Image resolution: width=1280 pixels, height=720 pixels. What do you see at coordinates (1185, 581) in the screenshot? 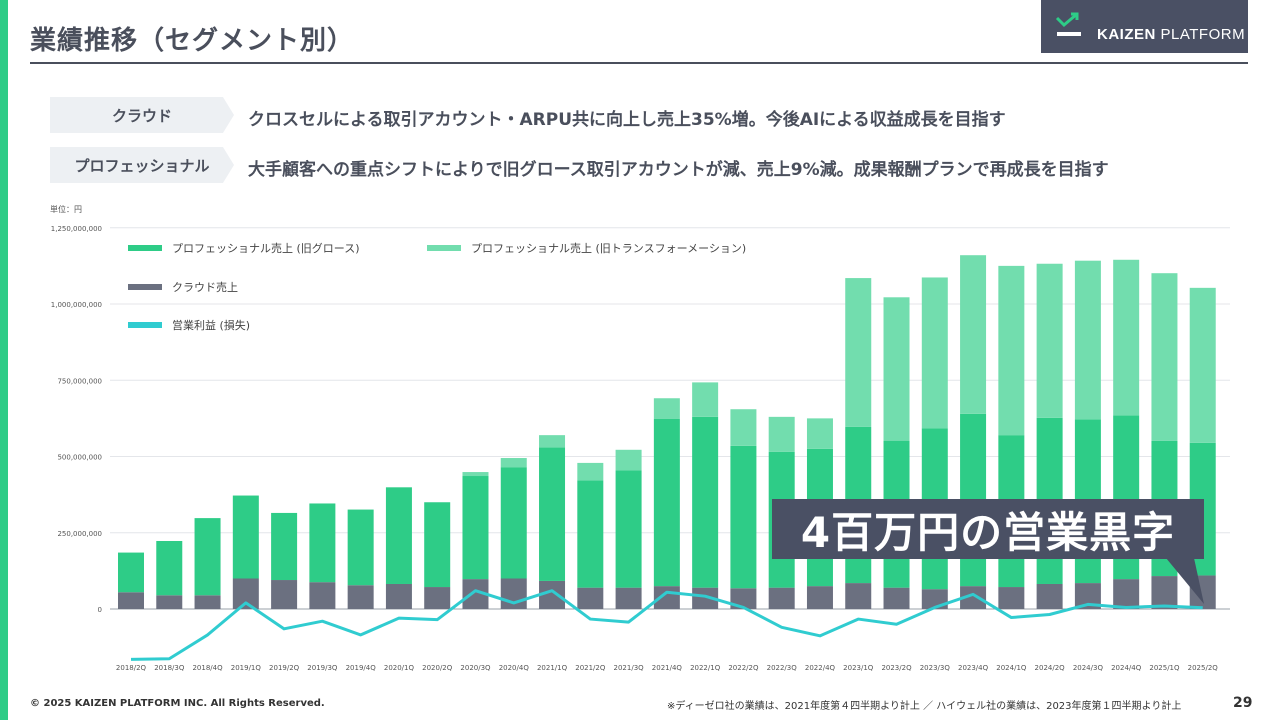
I see `callout-pointer` at bounding box center [1185, 581].